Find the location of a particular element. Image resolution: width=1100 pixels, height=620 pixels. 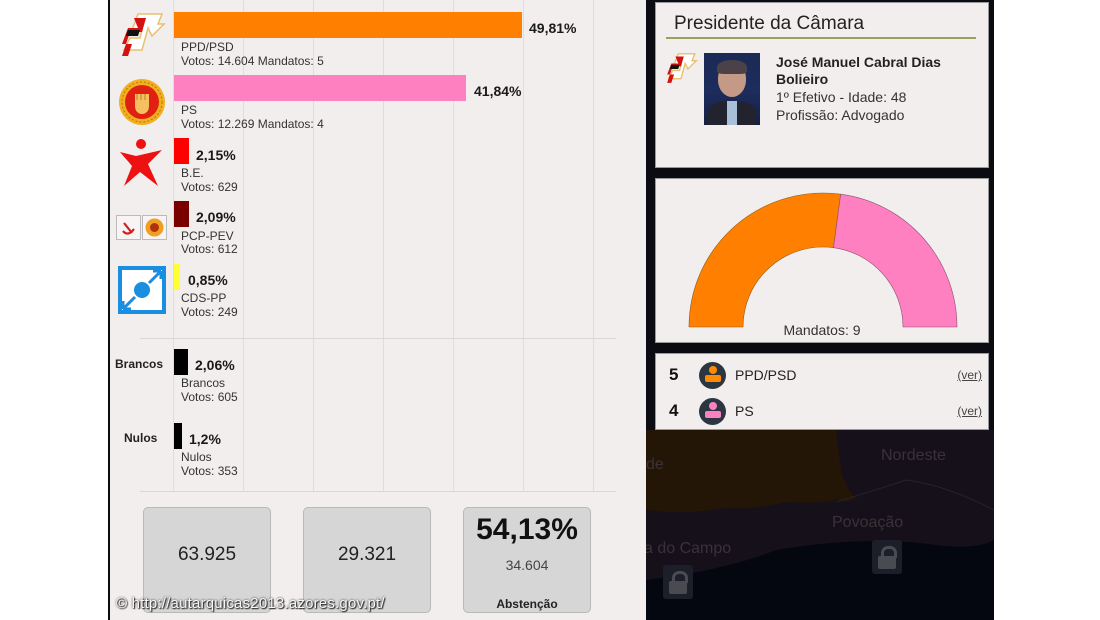

party-name: CDS-PP is located at coordinates (204, 298).